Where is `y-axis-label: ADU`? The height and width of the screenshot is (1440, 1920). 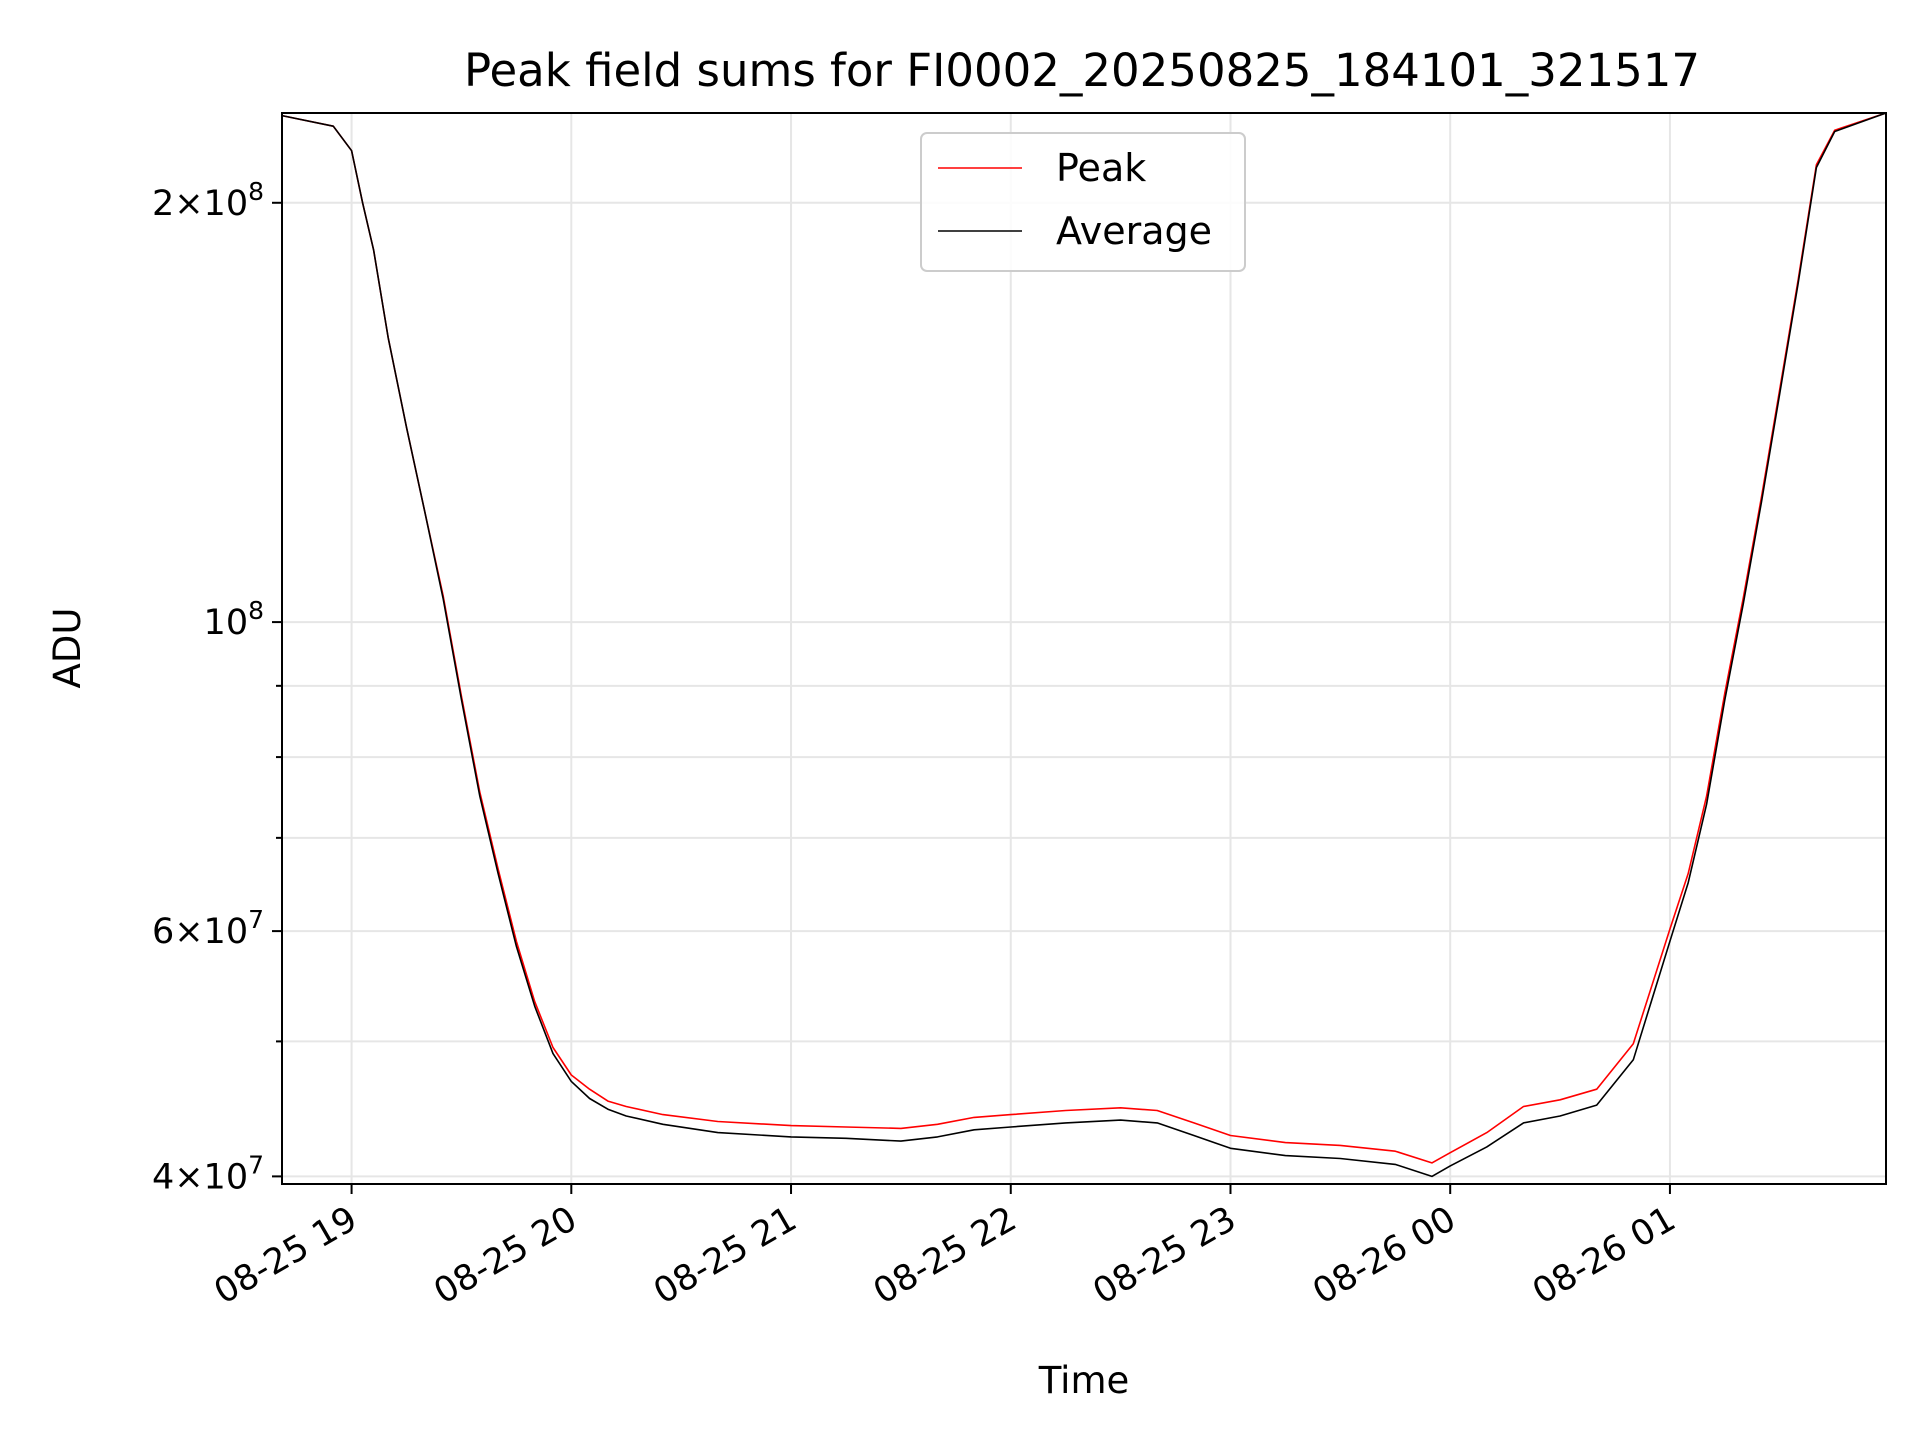 y-axis-label: ADU is located at coordinates (67, 648).